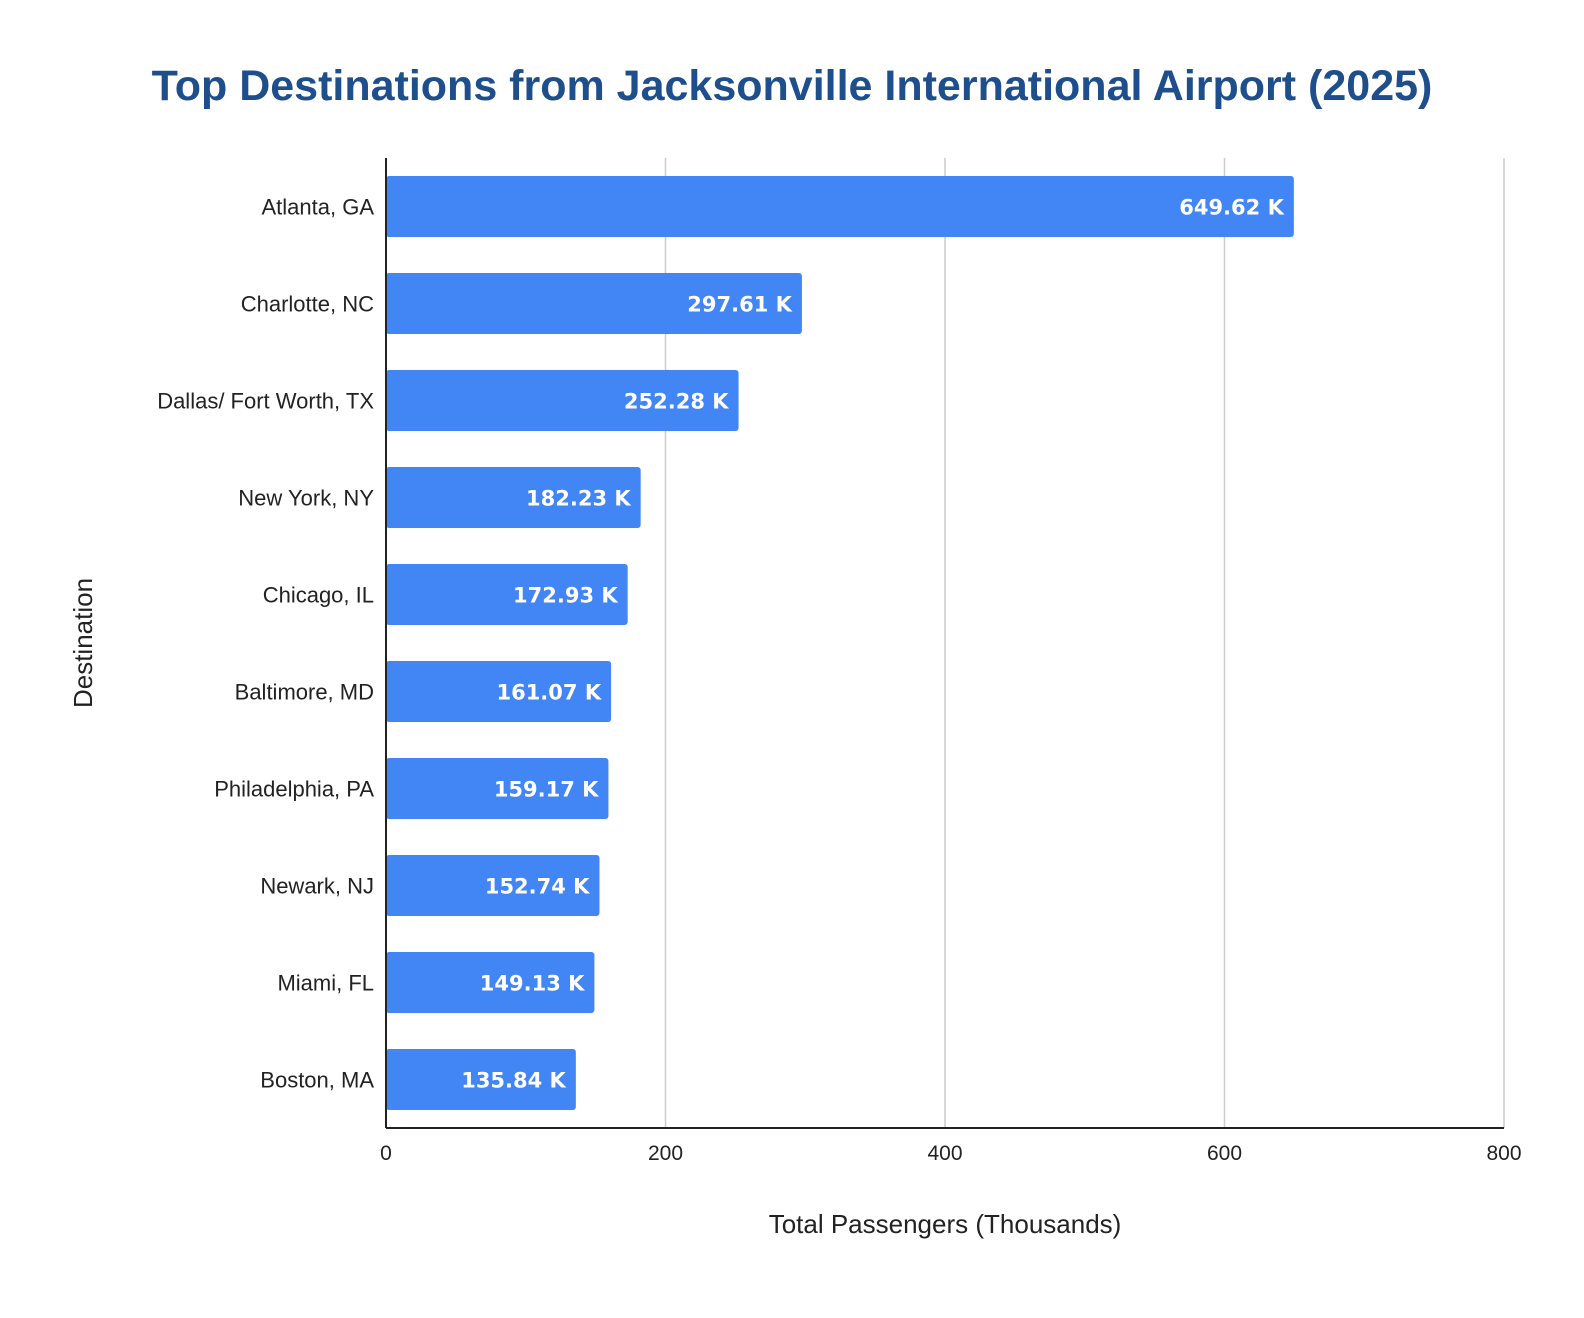  Describe the element at coordinates (1231, 208) in the screenshot. I see `data-label: 649.62 K` at that location.